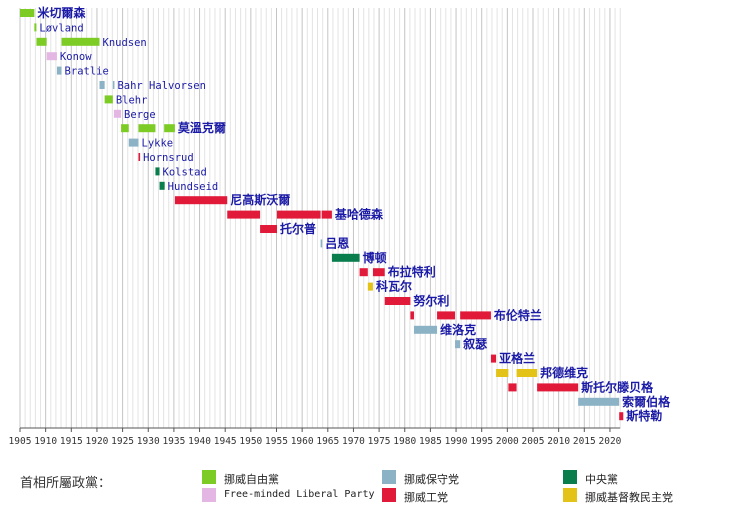  What do you see at coordinates (45, 441) in the screenshot?
I see `x-tick-label: 1910` at bounding box center [45, 441].